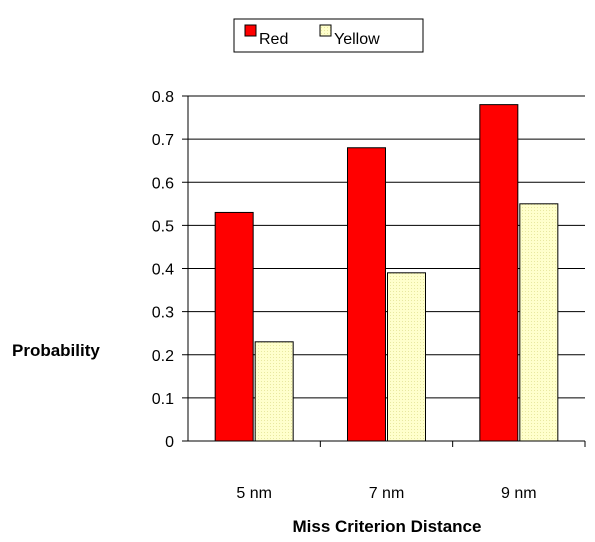 This screenshot has height=542, width=595. I want to click on y-tick-label: 0.6, so click(163, 183).